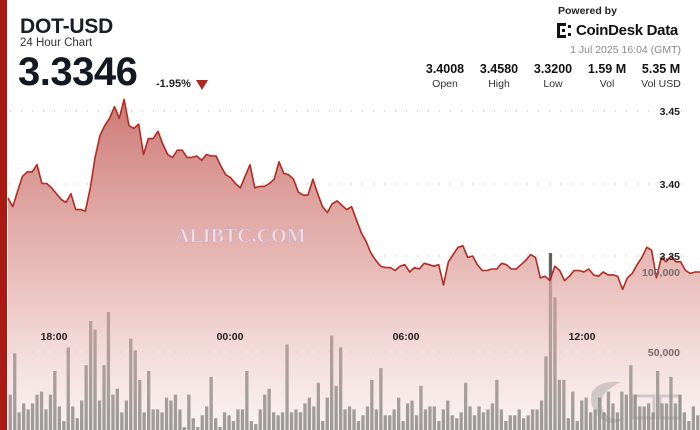 Image resolution: width=700 pixels, height=430 pixels. Describe the element at coordinates (56, 43) in the screenshot. I see `chart-subtitle: 24 Hour Chart` at that location.